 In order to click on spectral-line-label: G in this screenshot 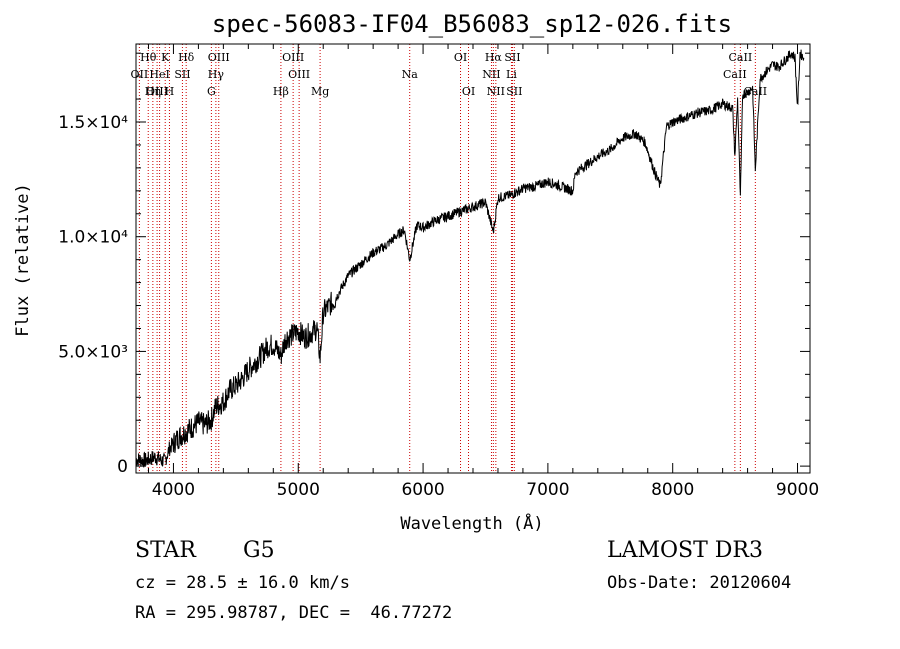, I will do `click(211, 91)`.